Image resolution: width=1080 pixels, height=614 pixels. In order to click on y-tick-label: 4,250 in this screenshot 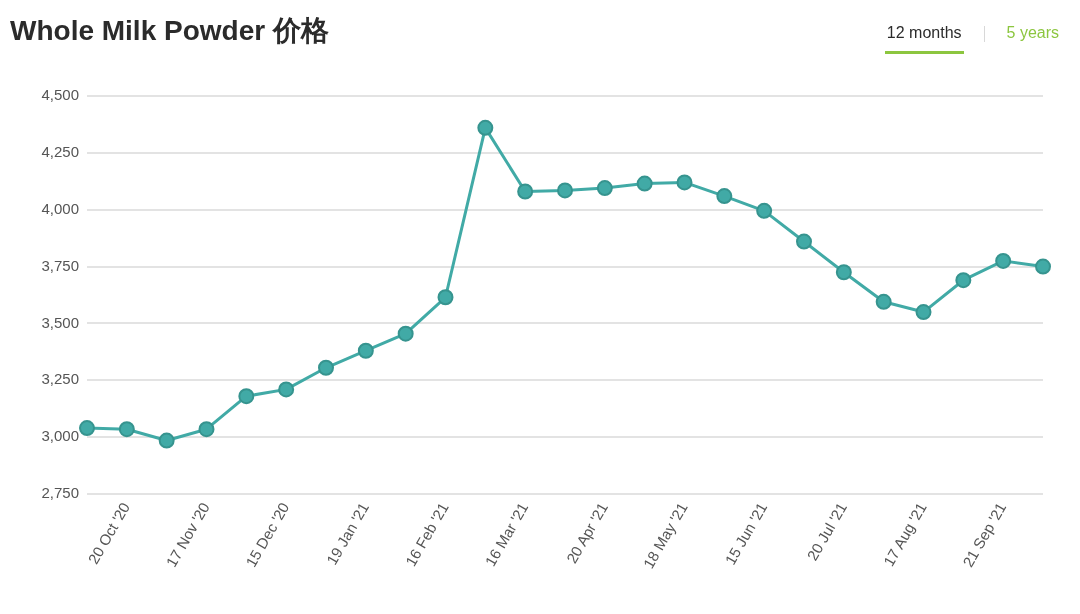, I will do `click(60, 151)`.